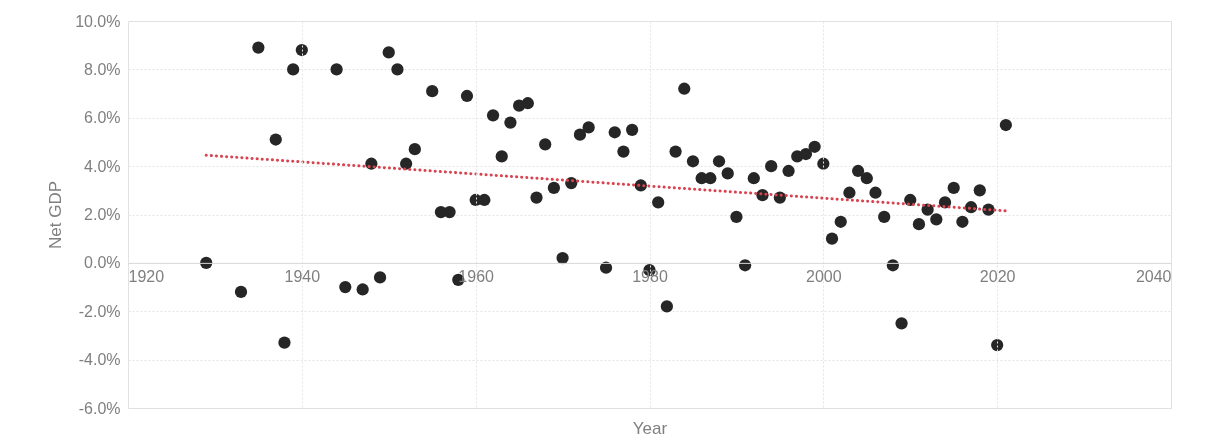 This screenshot has height=447, width=1210. What do you see at coordinates (102, 214) in the screenshot?
I see `y-tick-label: 2.0%` at bounding box center [102, 214].